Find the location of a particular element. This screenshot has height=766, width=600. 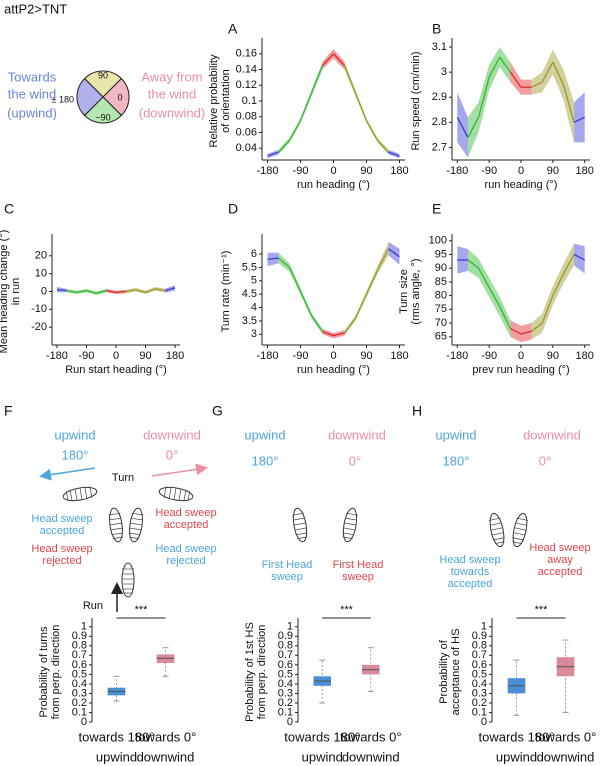

y-tick-label: 3.1 is located at coordinates (439, 47).